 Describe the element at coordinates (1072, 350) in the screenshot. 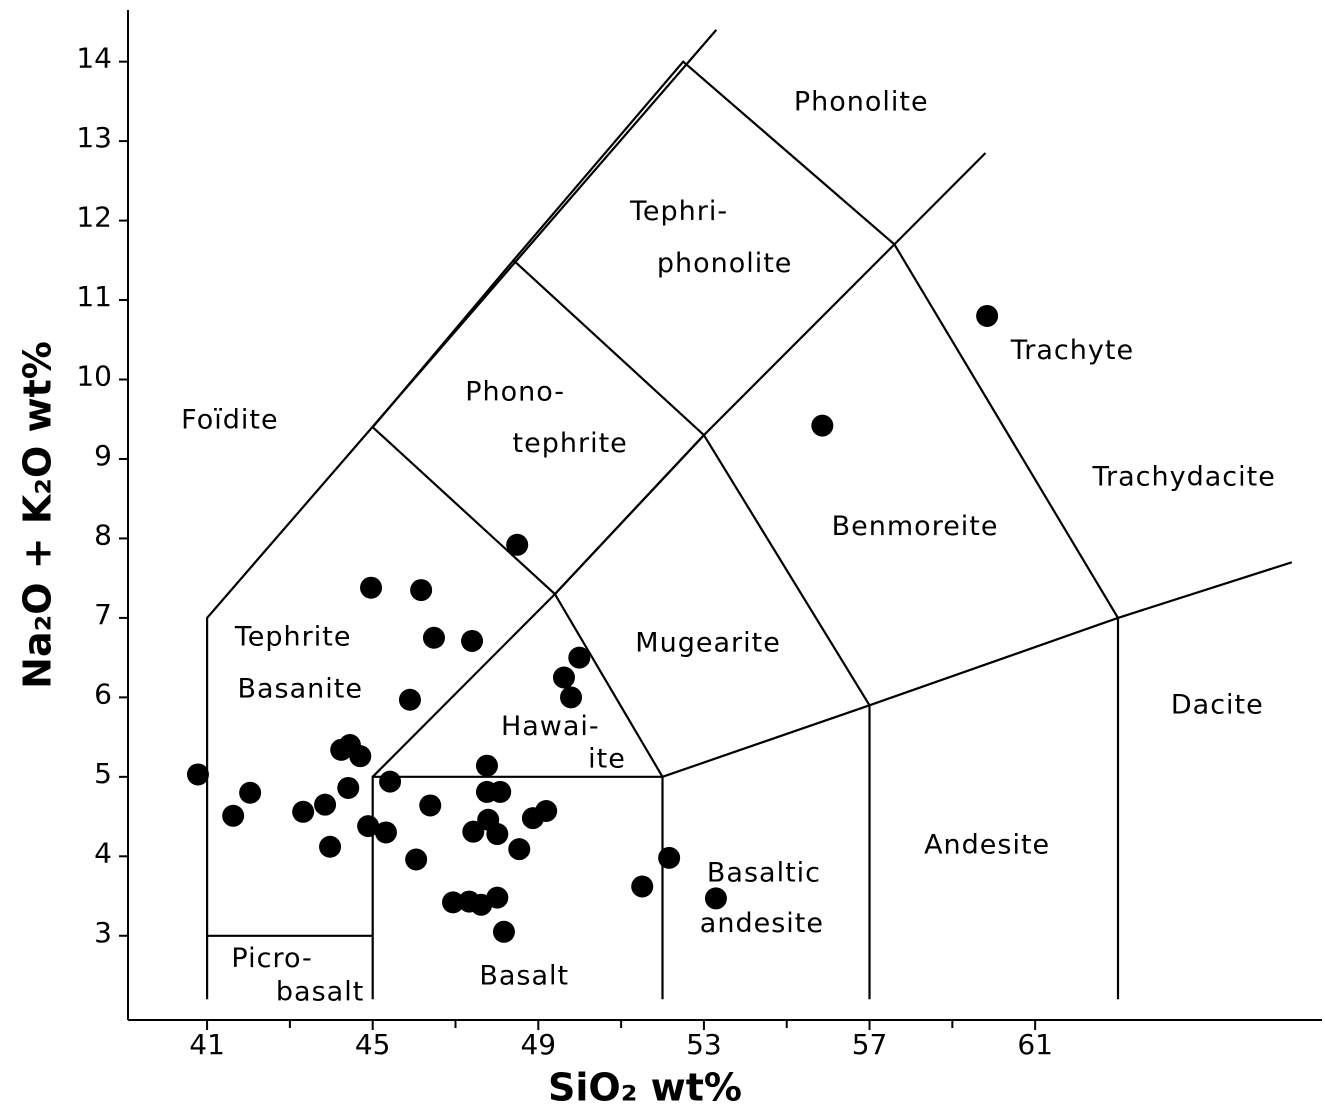

I see `field-label: Trachyte` at that location.